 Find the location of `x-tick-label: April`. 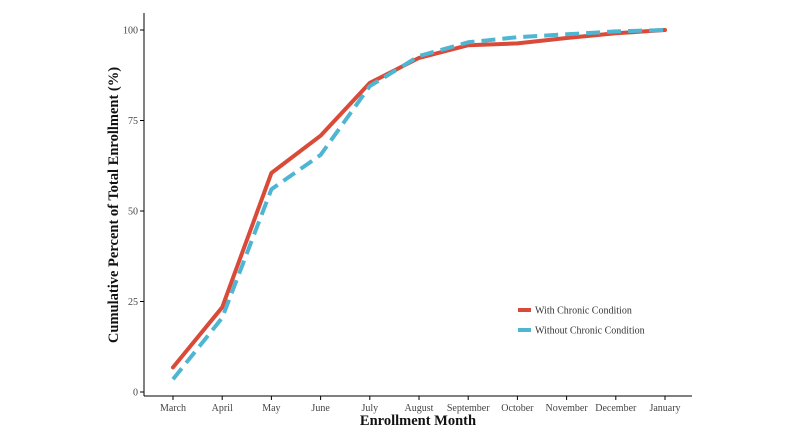

x-tick-label: April is located at coordinates (222, 408).